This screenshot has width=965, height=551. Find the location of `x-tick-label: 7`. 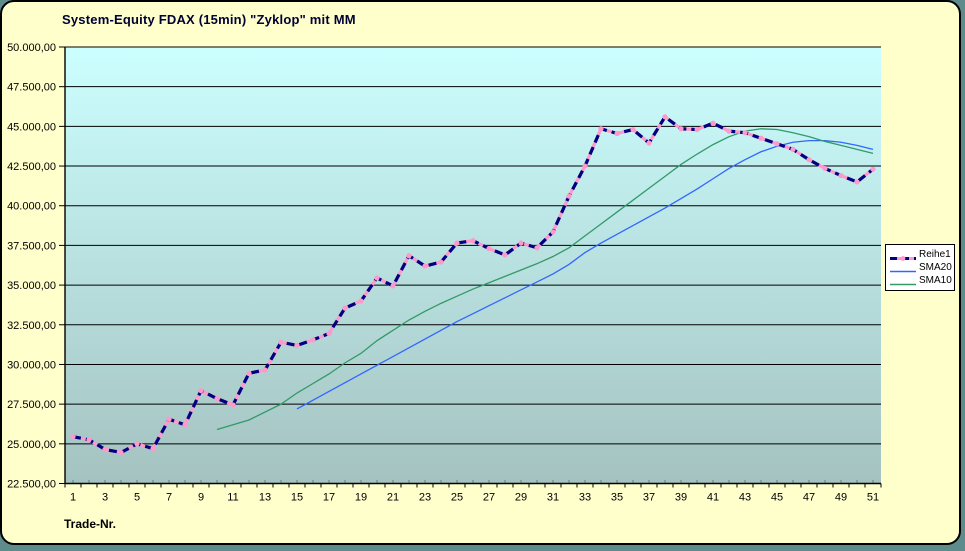

x-tick-label: 7 is located at coordinates (169, 498).